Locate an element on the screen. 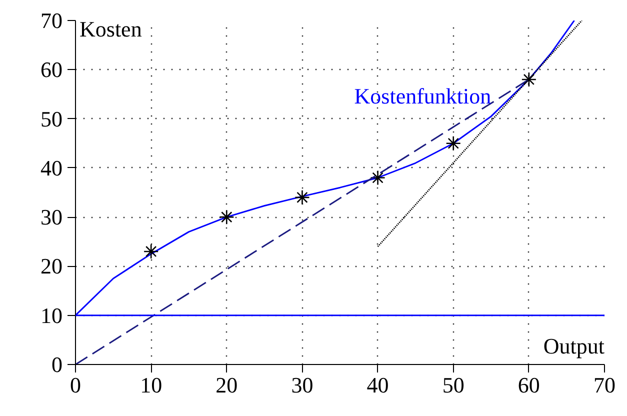 This screenshot has height=416, width=627. x-axis-title: Output is located at coordinates (574, 346).